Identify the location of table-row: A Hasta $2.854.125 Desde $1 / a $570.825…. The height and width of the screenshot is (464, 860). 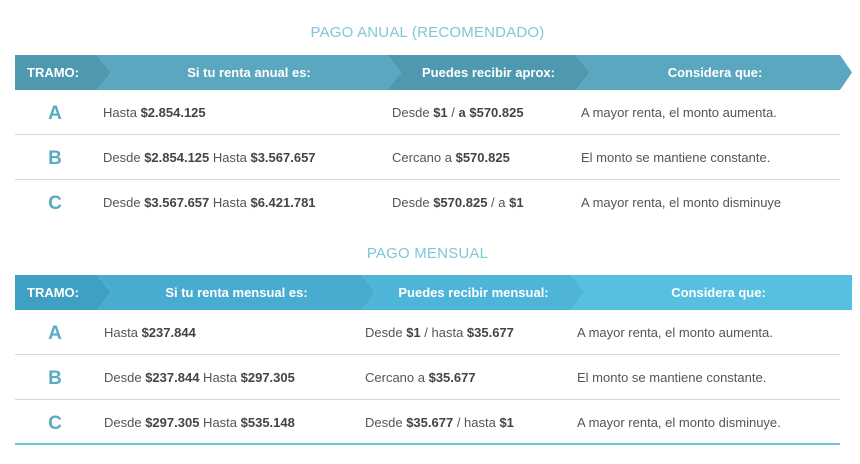
(427, 112).